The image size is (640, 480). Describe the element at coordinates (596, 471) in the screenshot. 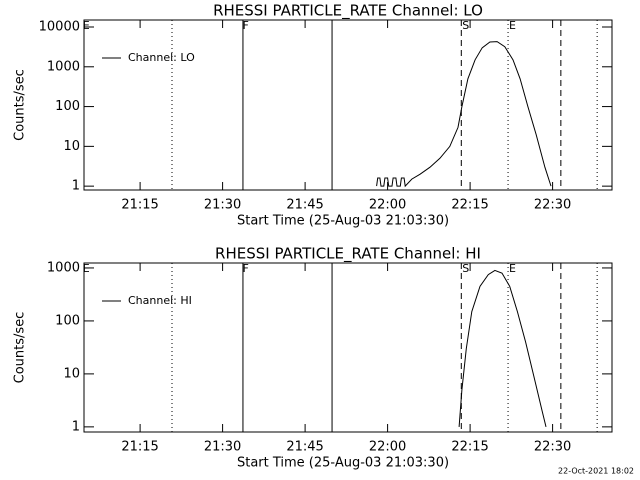

I see `footer-timestamp: 22-Oct-2021 18:02` at that location.